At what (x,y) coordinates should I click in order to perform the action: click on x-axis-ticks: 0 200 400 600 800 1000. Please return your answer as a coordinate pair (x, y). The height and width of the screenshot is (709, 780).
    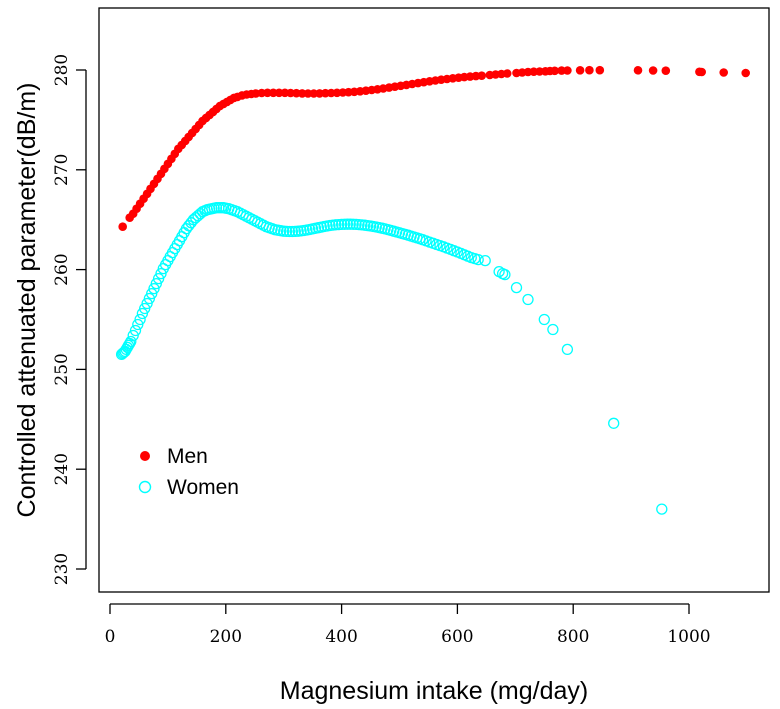
    Looking at the image, I should click on (408, 625).